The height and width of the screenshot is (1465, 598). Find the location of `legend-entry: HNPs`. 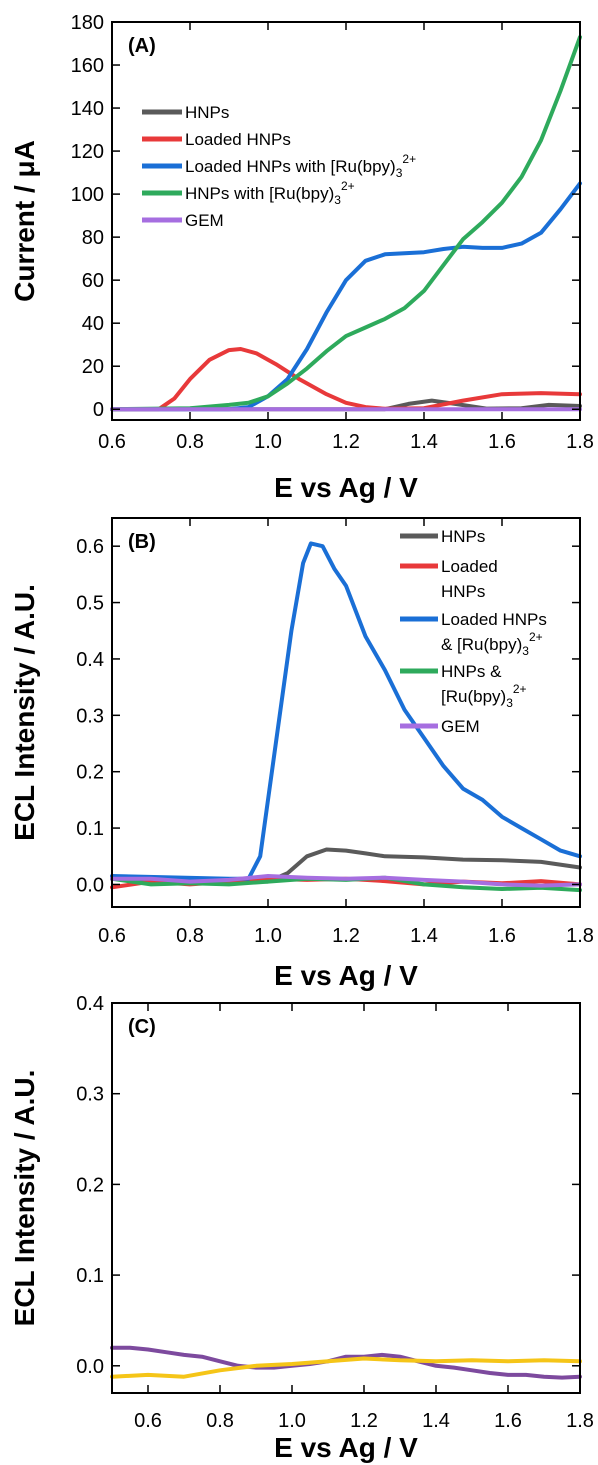

legend-entry: HNPs is located at coordinates (207, 112).